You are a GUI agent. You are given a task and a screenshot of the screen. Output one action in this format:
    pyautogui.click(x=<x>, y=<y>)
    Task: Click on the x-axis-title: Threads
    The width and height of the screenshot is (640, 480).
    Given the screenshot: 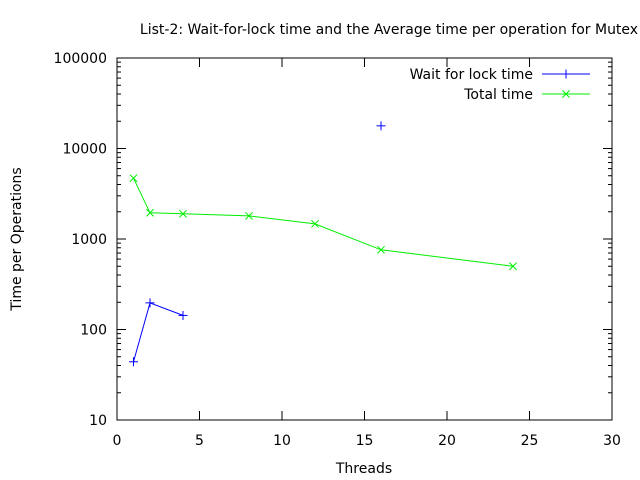 What is the action you would take?
    pyautogui.click(x=363, y=469)
    